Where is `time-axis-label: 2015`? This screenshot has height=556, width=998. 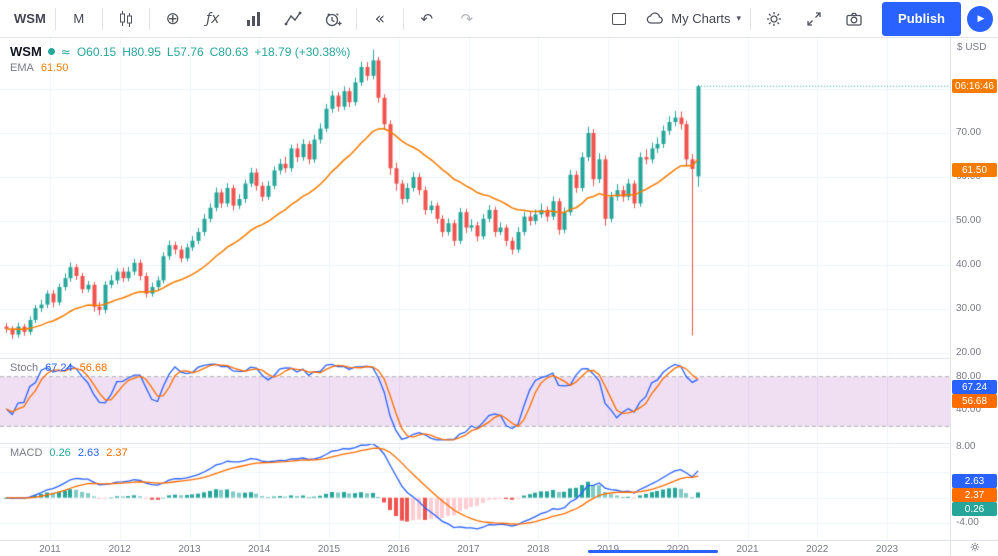
time-axis-label: 2015 is located at coordinates (329, 549).